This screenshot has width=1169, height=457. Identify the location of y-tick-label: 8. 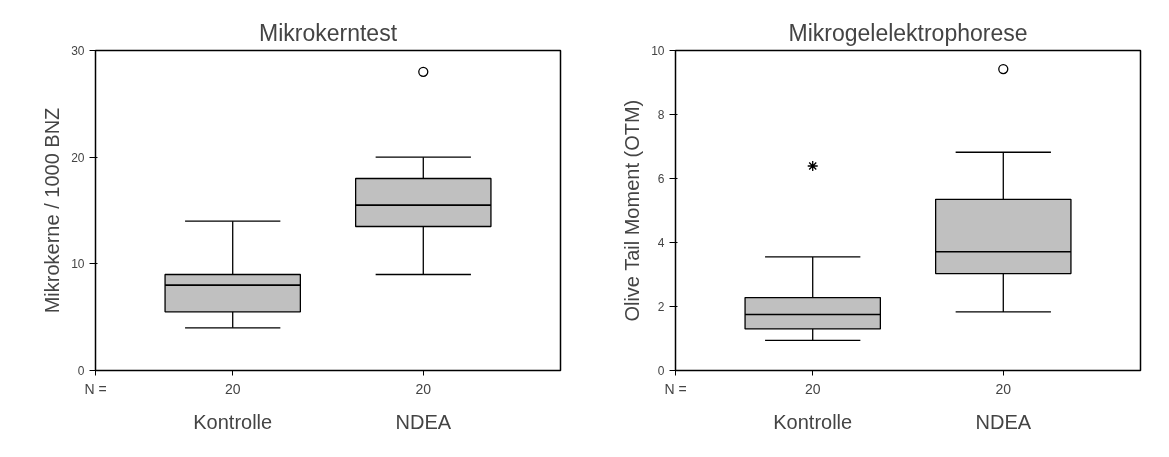
(661, 115).